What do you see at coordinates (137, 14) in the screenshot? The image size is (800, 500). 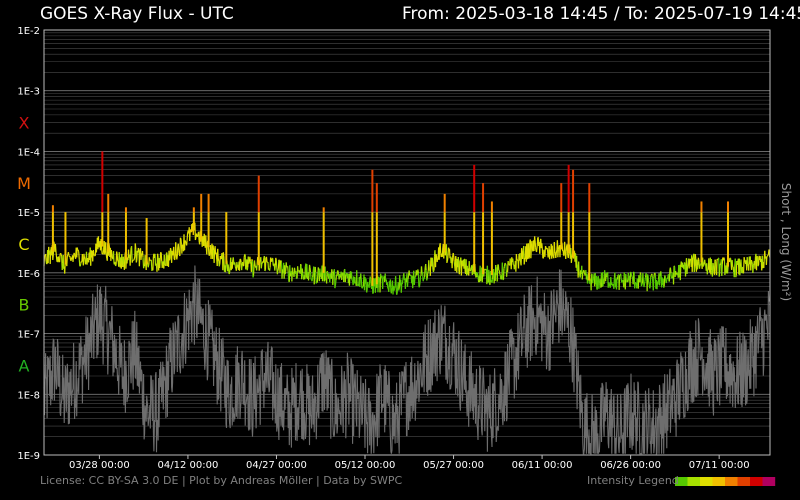 I see `chart-title: GOES X-Ray Flux - UTC` at bounding box center [137, 14].